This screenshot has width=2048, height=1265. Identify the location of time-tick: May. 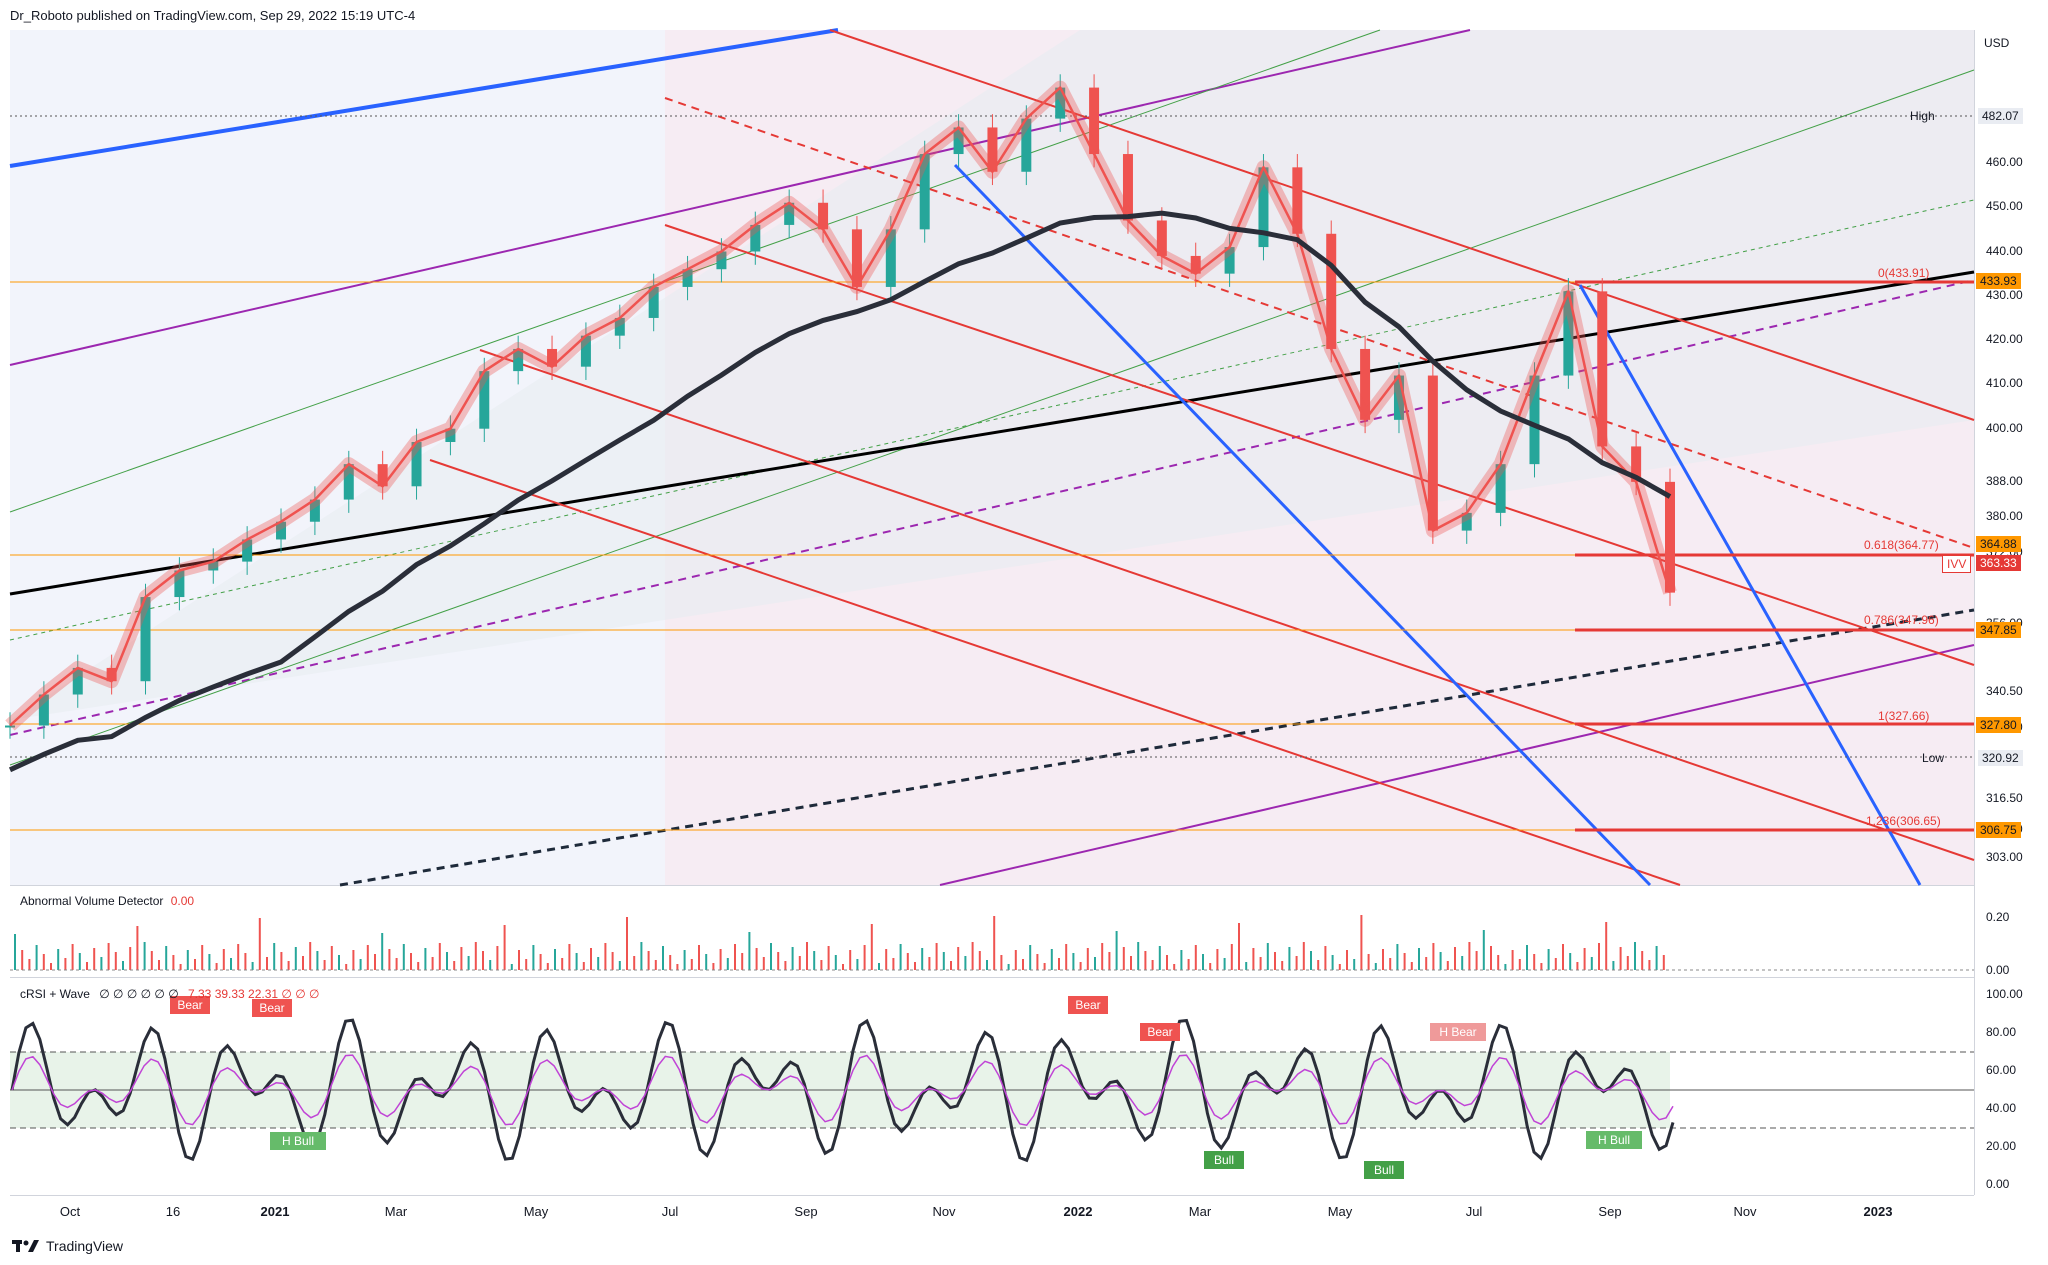
(1340, 1211).